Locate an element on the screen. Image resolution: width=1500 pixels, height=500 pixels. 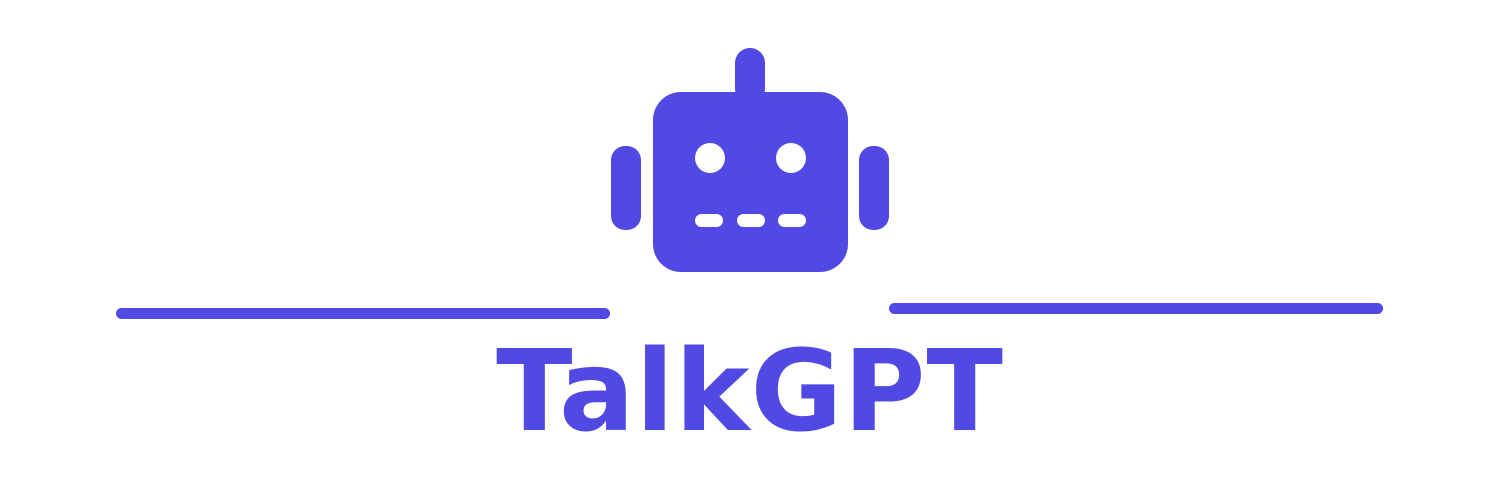
robot-head is located at coordinates (750, 182).